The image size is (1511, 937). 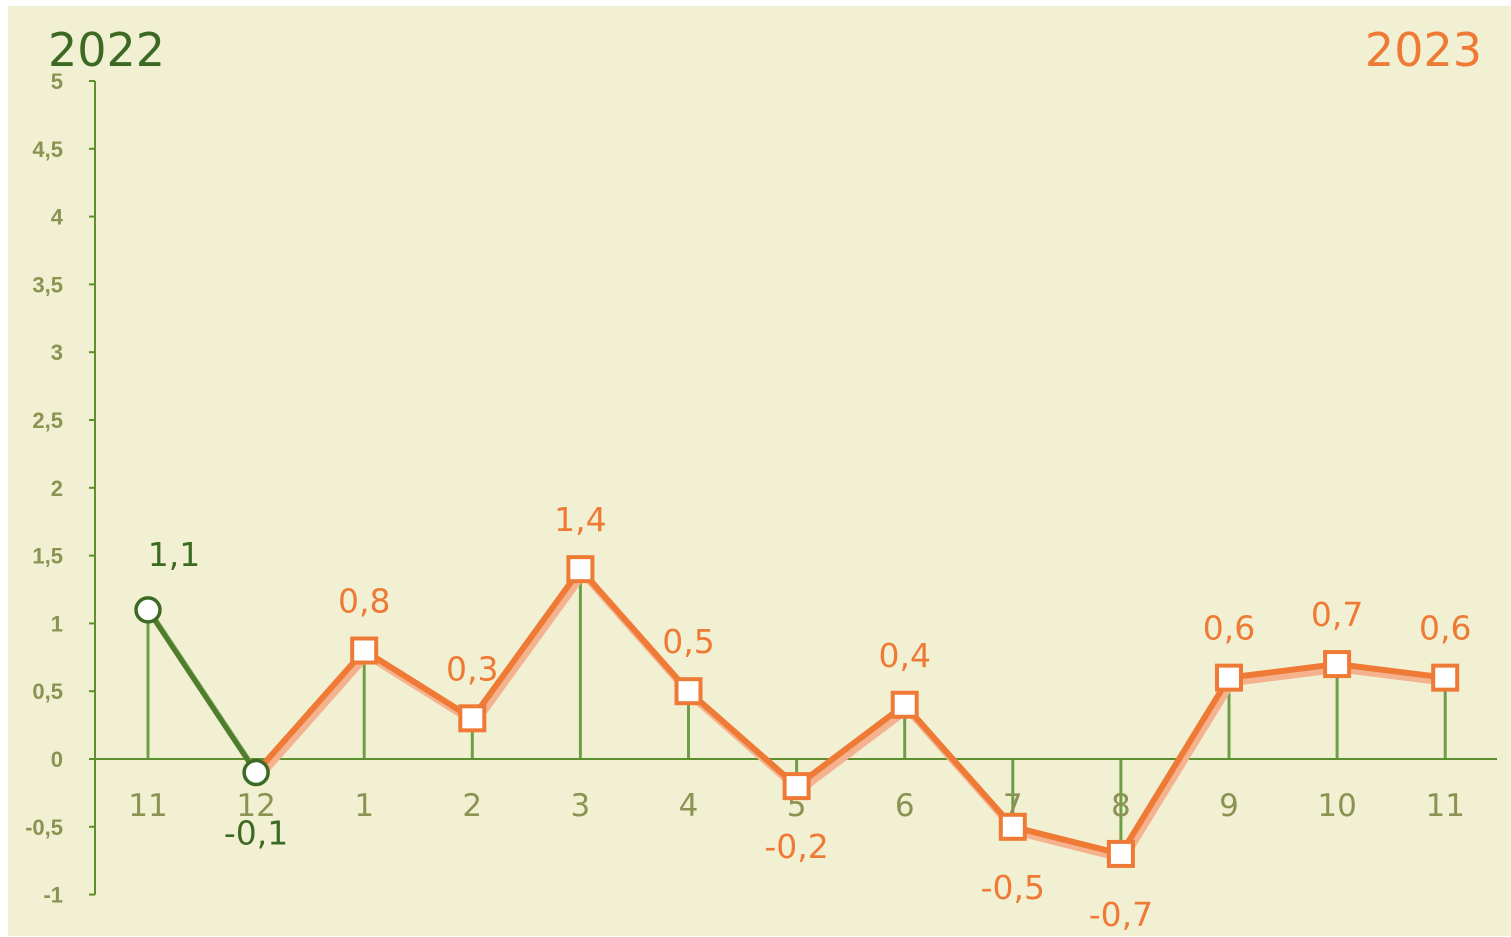 What do you see at coordinates (1121, 806) in the screenshot?
I see `x-tick-label: 8` at bounding box center [1121, 806].